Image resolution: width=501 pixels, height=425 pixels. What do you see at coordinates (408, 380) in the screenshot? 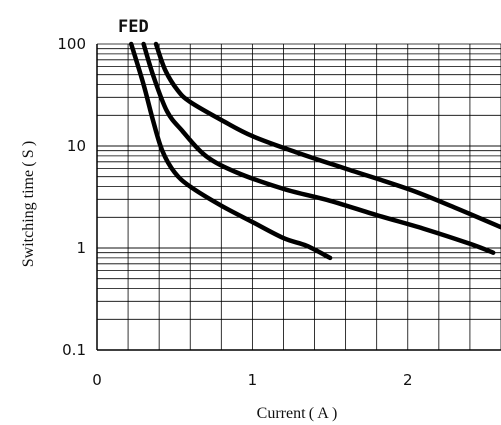
I see `x-tick-label: 2` at bounding box center [408, 380].